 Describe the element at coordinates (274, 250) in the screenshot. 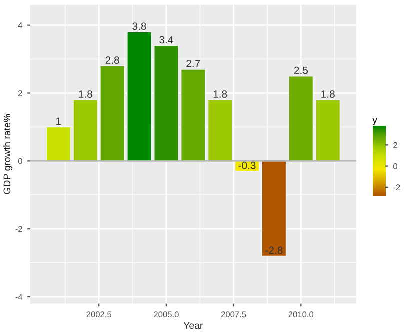

I see `data-label: -2.8` at that location.